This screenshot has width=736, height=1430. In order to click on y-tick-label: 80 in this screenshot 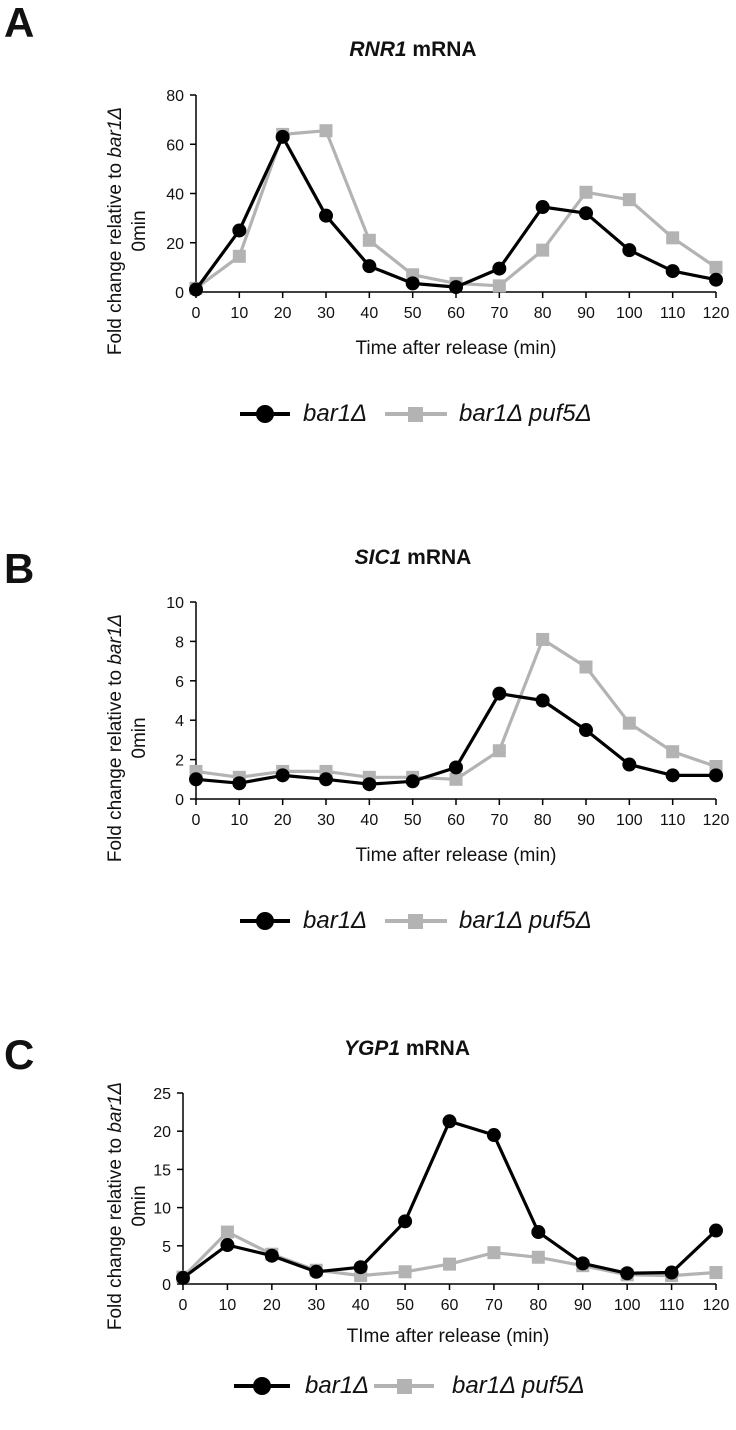, I will do `click(175, 96)`.